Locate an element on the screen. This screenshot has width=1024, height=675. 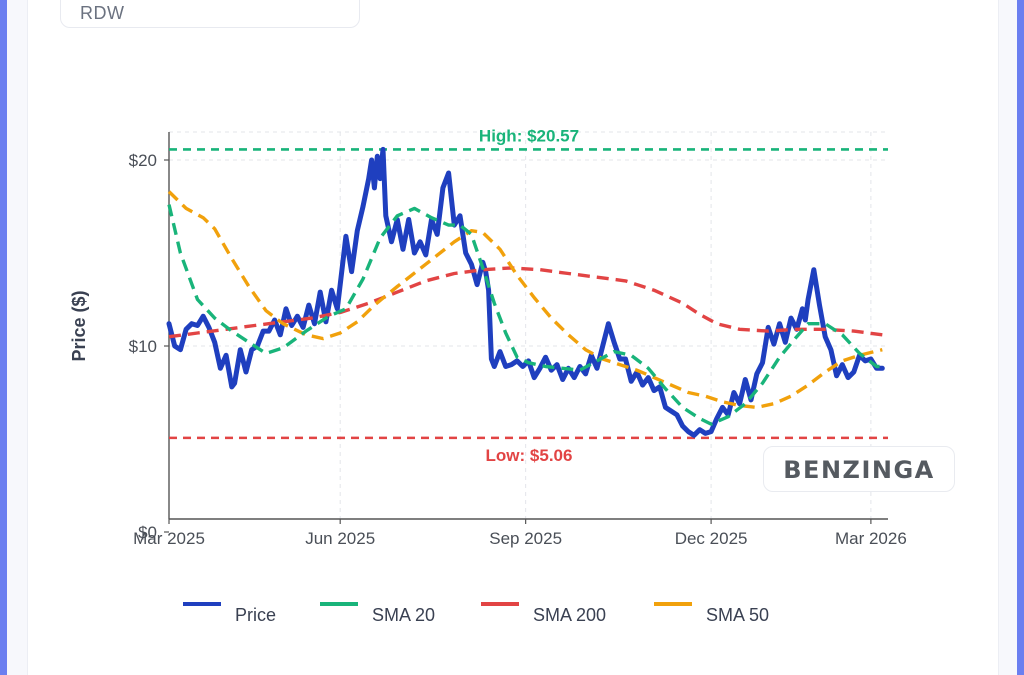
legend-label-price: Price is located at coordinates (255, 615).